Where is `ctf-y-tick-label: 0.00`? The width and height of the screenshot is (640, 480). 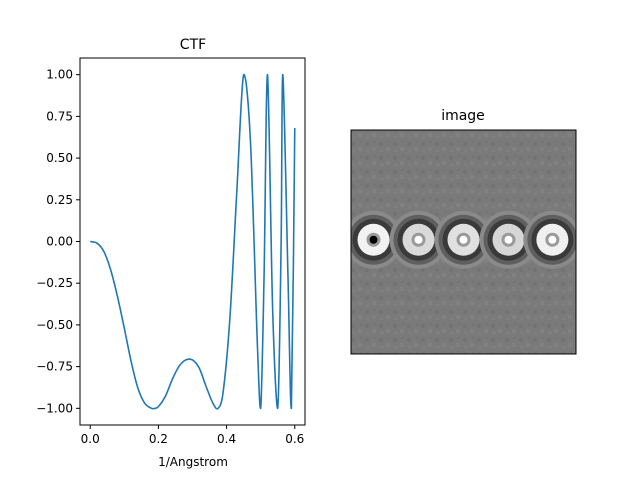
ctf-y-tick-label: 0.00 is located at coordinates (59, 242).